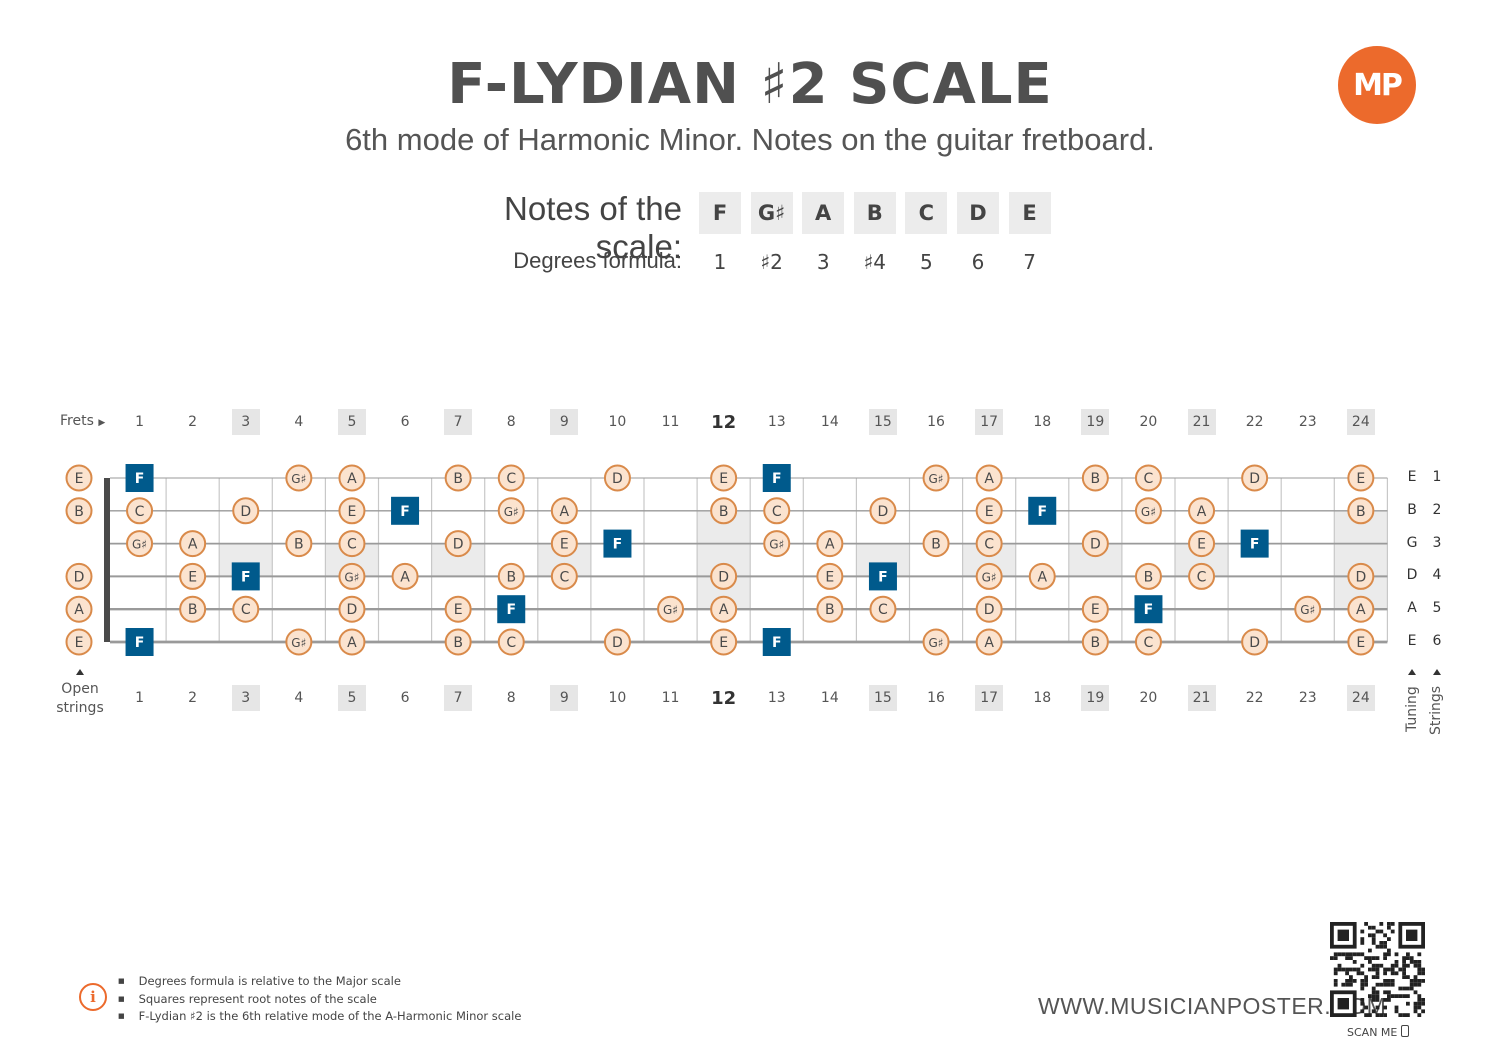 The width and height of the screenshot is (1500, 1061). Describe the element at coordinates (670, 422) in the screenshot. I see `fret-number: 11` at that location.